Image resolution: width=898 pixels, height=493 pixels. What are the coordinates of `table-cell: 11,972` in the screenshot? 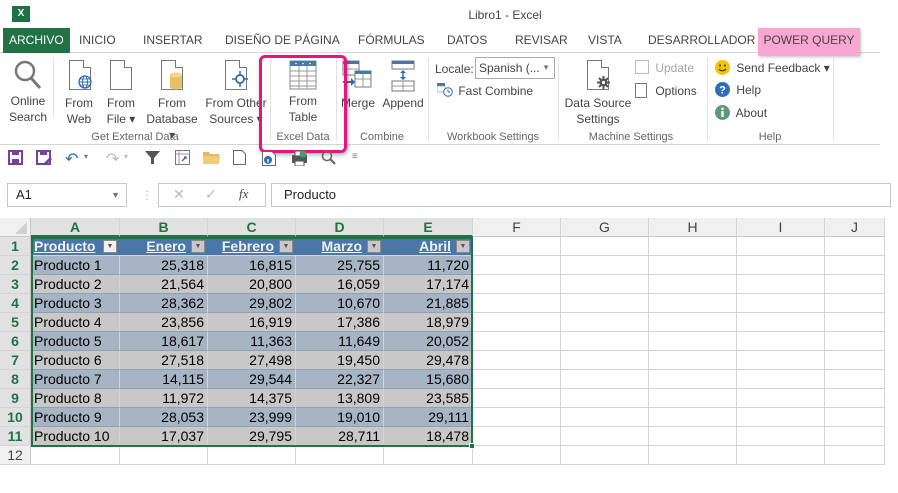 It's located at (164, 398).